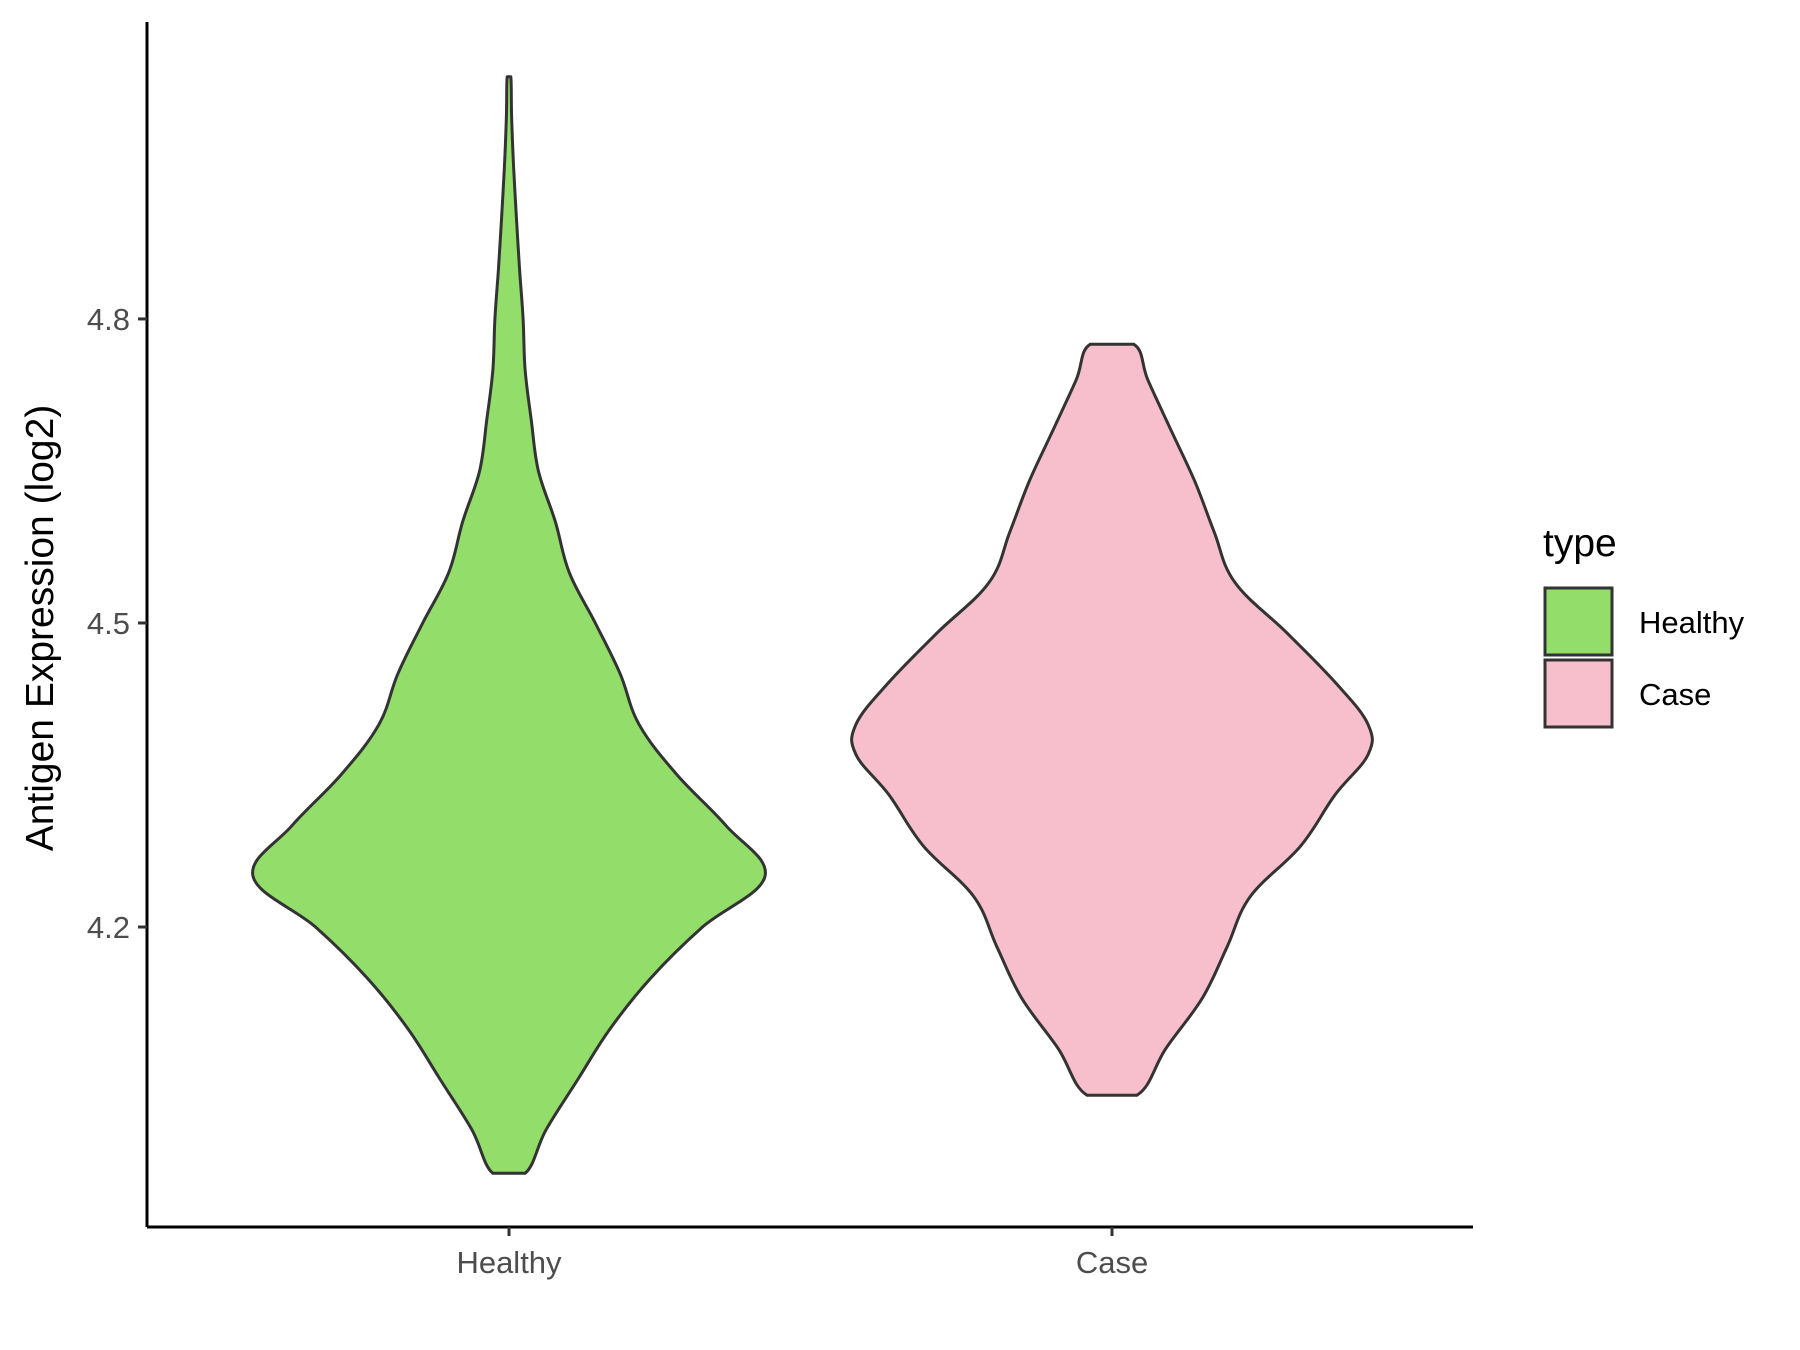 Image resolution: width=1800 pixels, height=1350 pixels. What do you see at coordinates (1580, 543) in the screenshot?
I see `legend-title: type` at bounding box center [1580, 543].